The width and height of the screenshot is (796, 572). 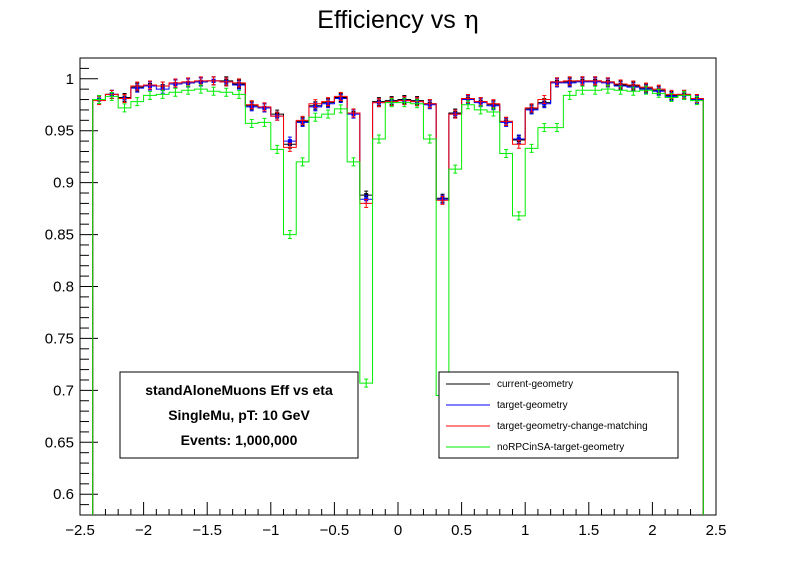 What do you see at coordinates (63, 183) in the screenshot?
I see `y-tick-label: 0.9` at bounding box center [63, 183].